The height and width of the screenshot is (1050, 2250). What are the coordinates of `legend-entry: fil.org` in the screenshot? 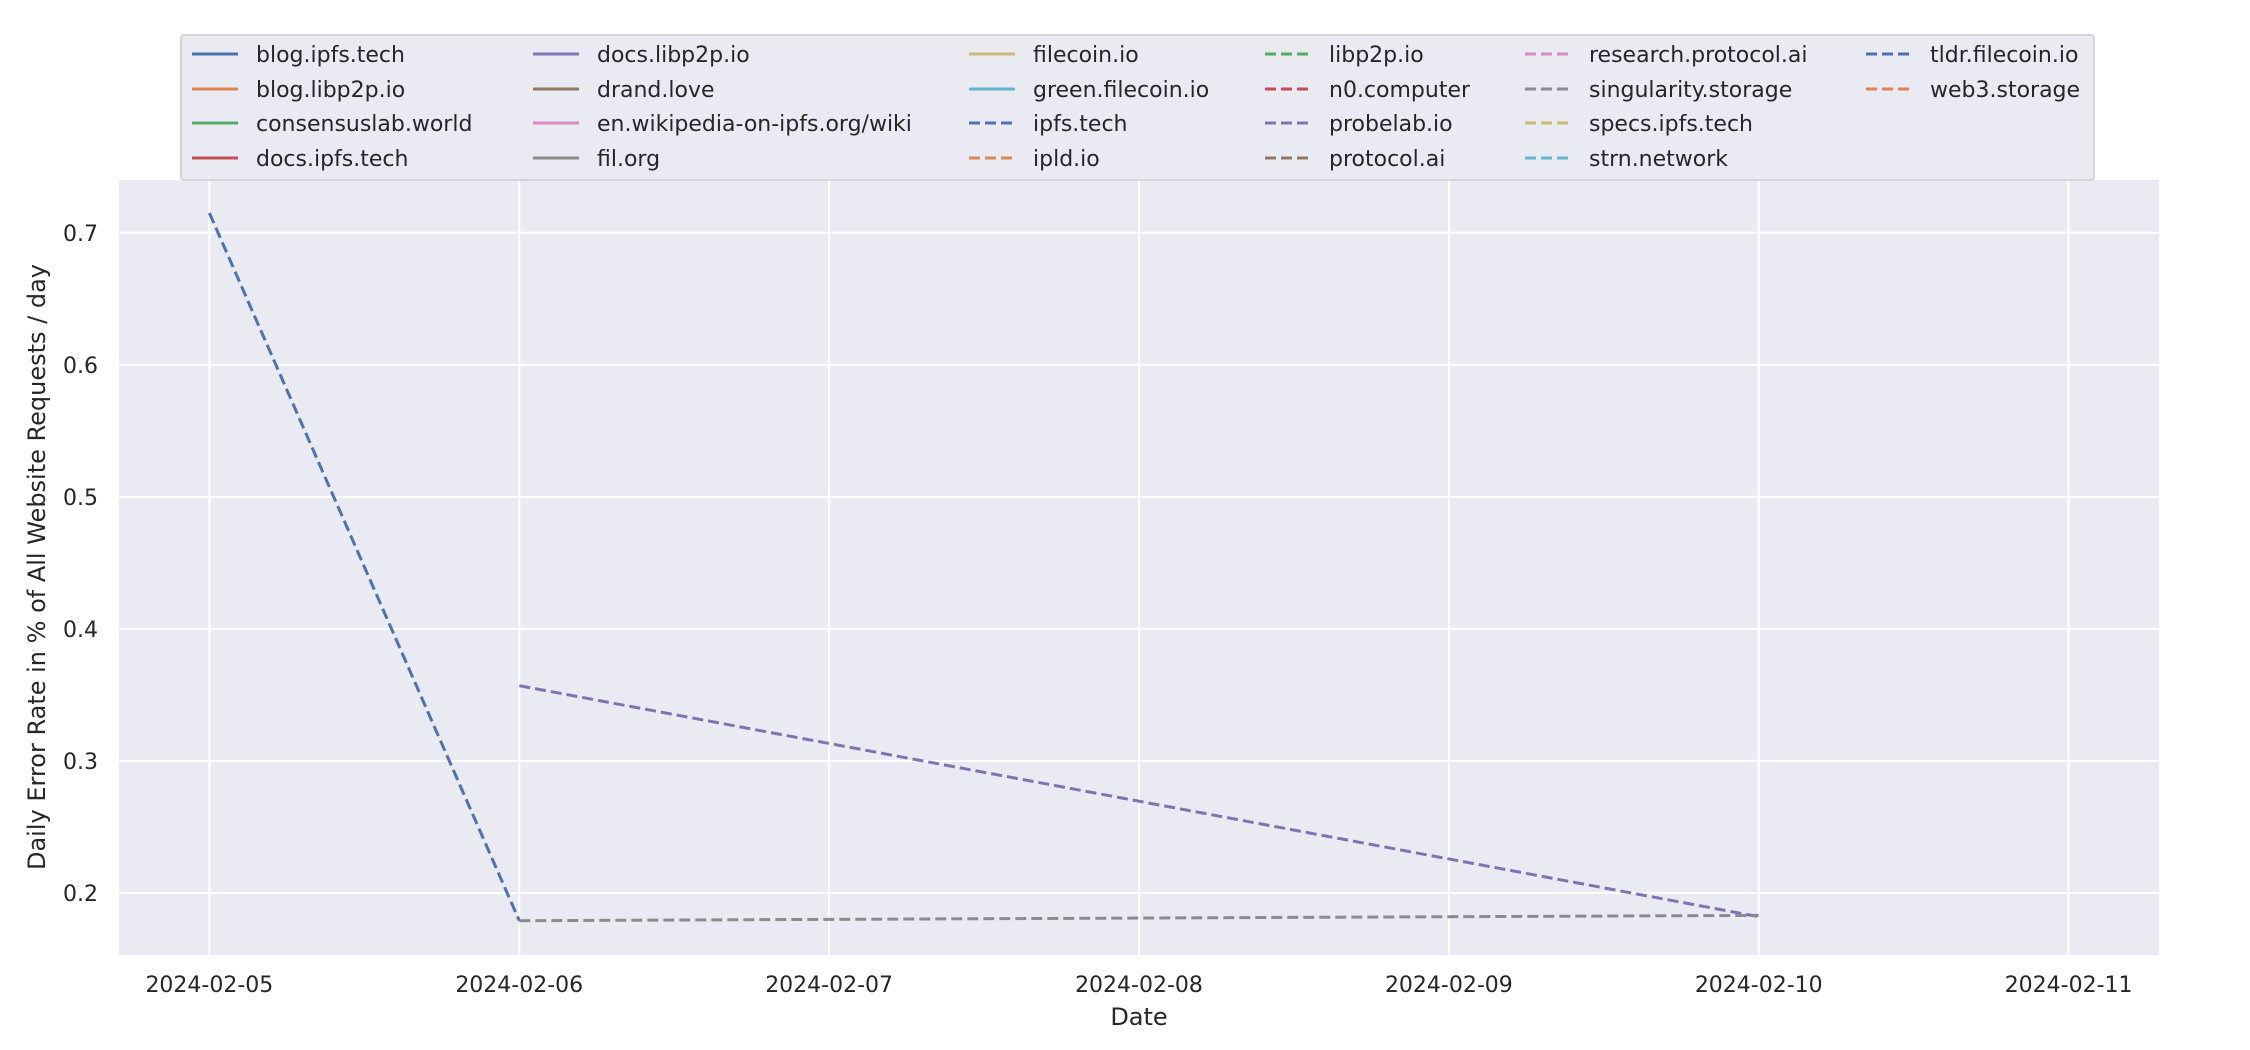 It's located at (628, 159).